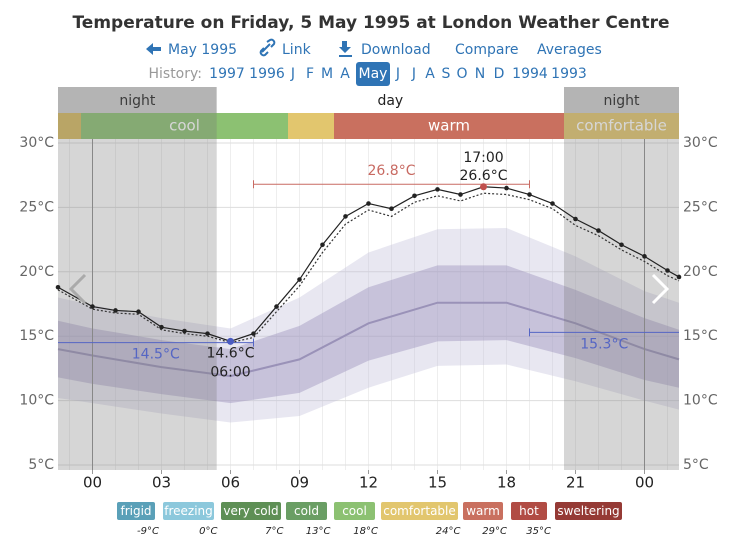  I want to click on threshold-label: 0°C, so click(208, 531).